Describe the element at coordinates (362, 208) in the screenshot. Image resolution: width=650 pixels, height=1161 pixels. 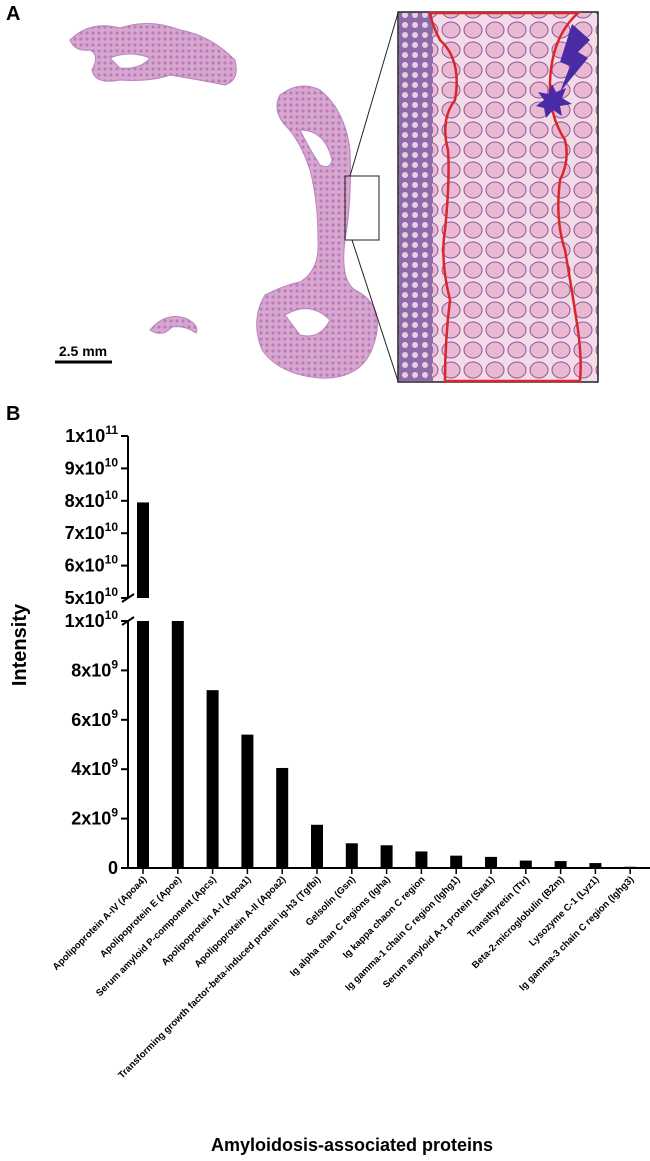
I see `zoom-box` at that location.